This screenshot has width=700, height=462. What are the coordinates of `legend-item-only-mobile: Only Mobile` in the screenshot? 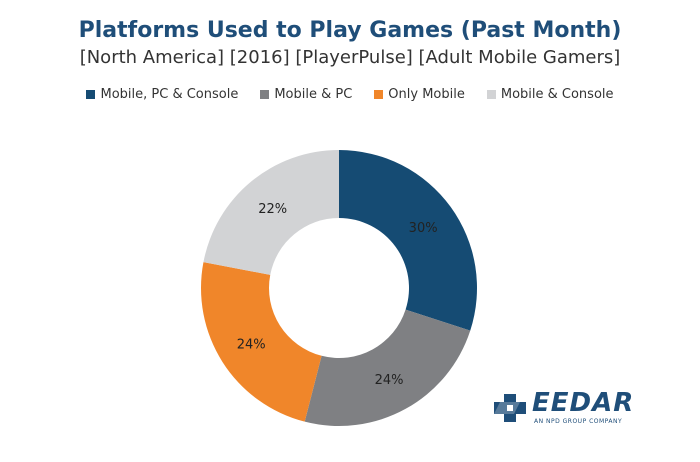 It's located at (419, 94).